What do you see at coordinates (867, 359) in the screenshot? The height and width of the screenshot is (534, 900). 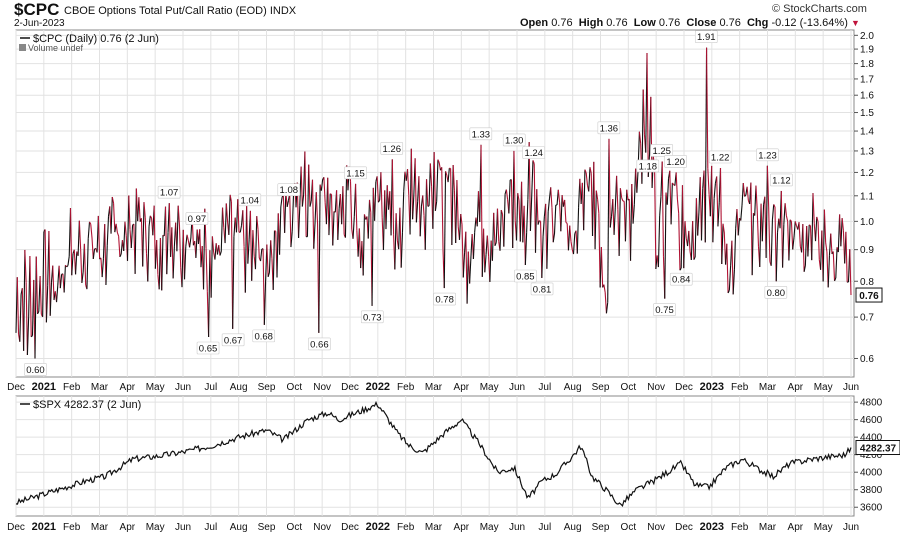 I see `cpc-ytick-label: 0.6` at bounding box center [867, 359].